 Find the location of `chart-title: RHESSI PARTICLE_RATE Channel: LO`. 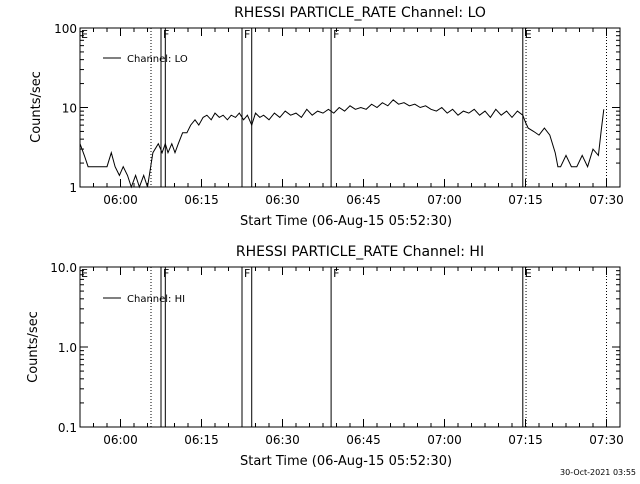

chart-title: RHESSI PARTICLE_RATE Channel: LO is located at coordinates (360, 13).